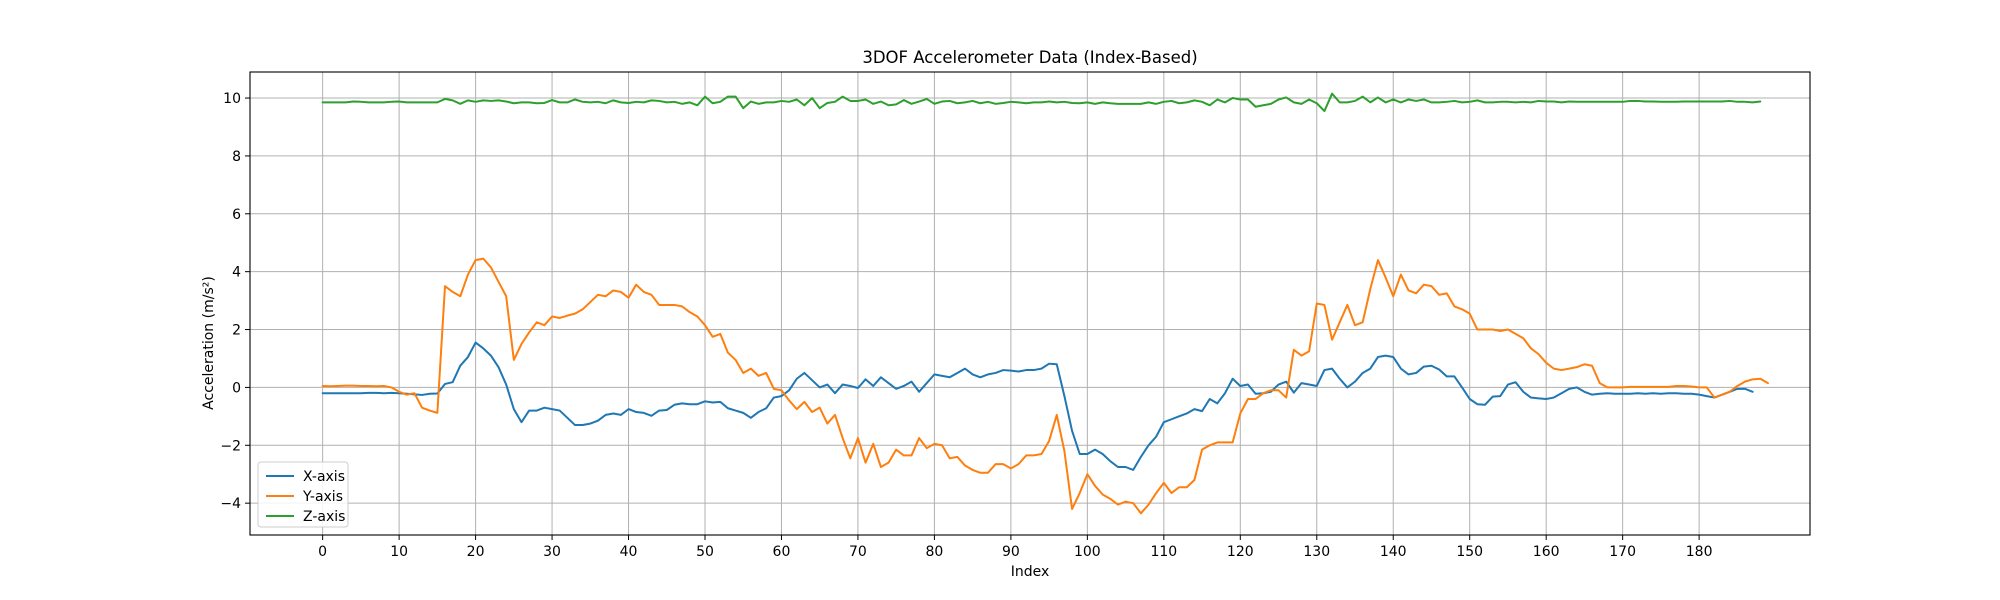 The image size is (2000, 600). Describe the element at coordinates (705, 552) in the screenshot. I see `x-tick-label: 50` at that location.